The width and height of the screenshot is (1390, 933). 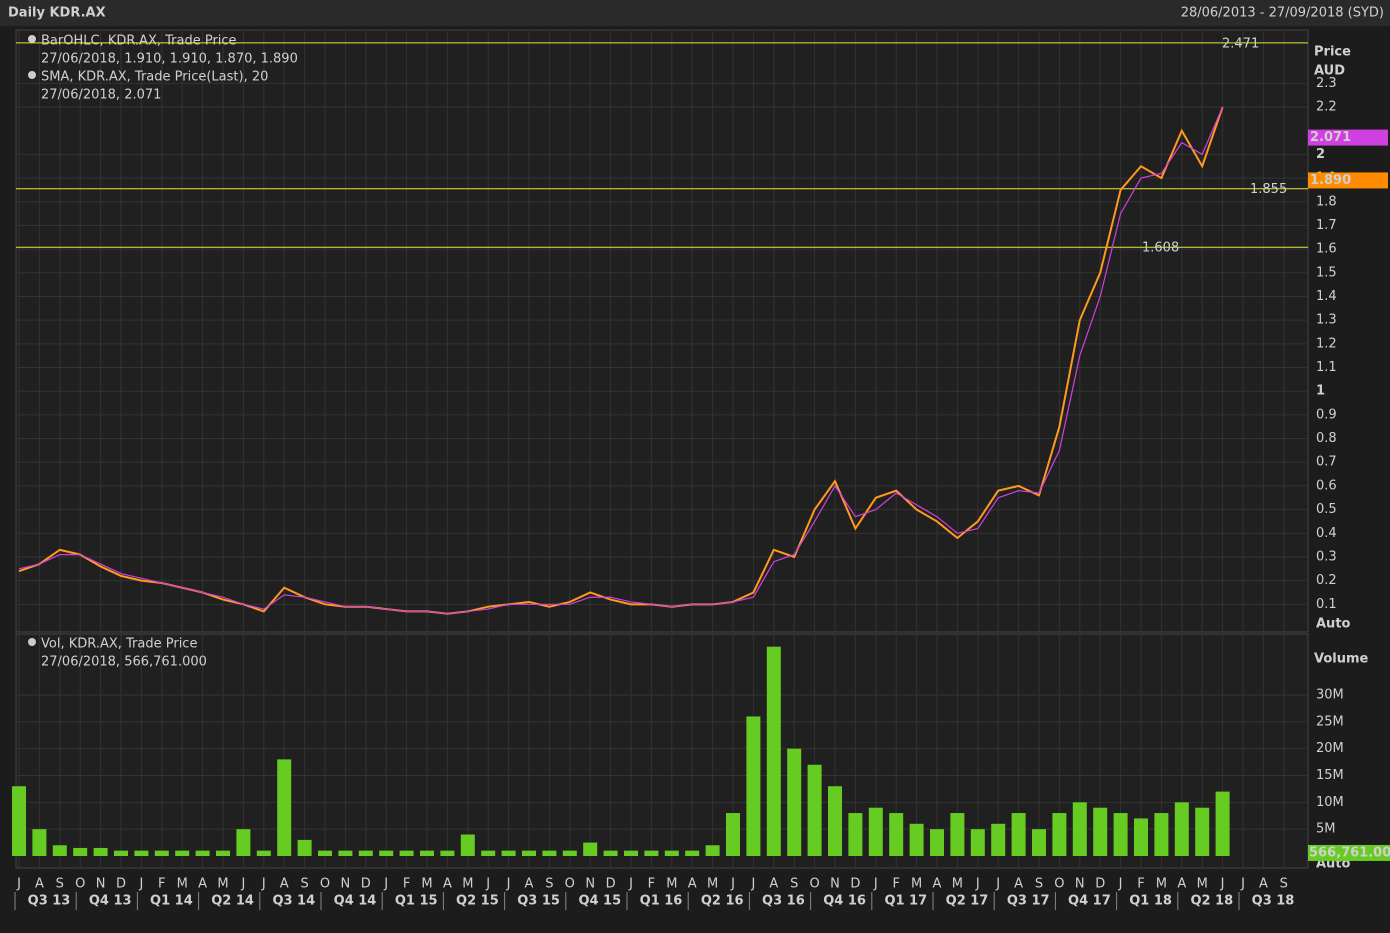 What do you see at coordinates (1282, 13) in the screenshot?
I see `date-range: 28/06/2013 - 27/09/2018 (SYD)` at bounding box center [1282, 13].